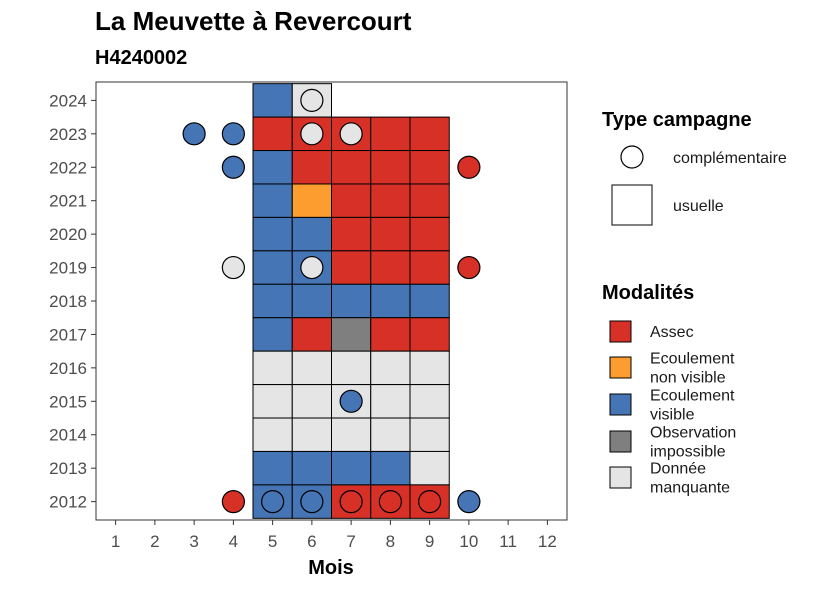  Describe the element at coordinates (390, 541) in the screenshot. I see `x-tick-label-8: 8` at that location.